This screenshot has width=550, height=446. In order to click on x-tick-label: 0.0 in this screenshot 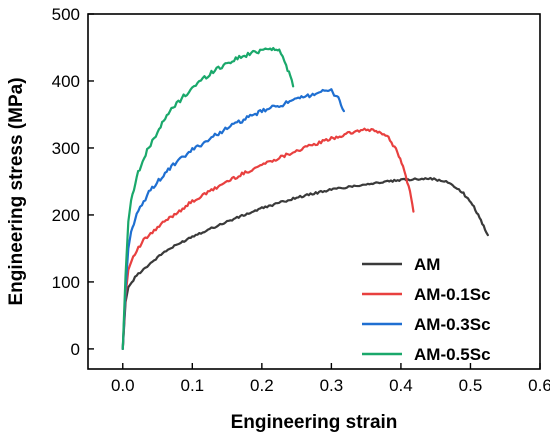, I will do `click(123, 385)`.